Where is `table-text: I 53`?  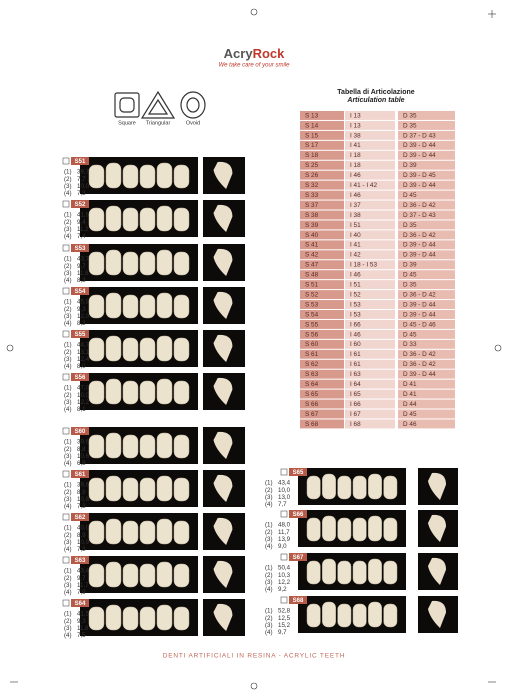
table-text: I 53 is located at coordinates (355, 304).